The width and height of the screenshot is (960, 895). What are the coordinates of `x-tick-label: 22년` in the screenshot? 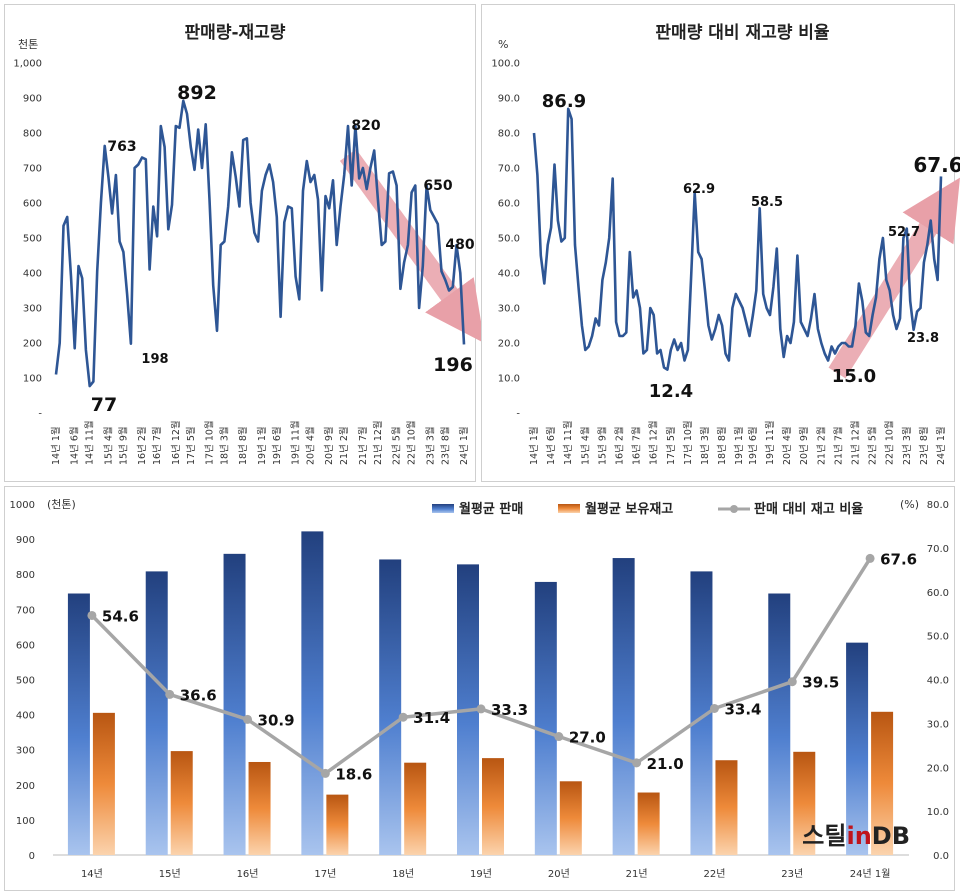 It's located at (714, 874).